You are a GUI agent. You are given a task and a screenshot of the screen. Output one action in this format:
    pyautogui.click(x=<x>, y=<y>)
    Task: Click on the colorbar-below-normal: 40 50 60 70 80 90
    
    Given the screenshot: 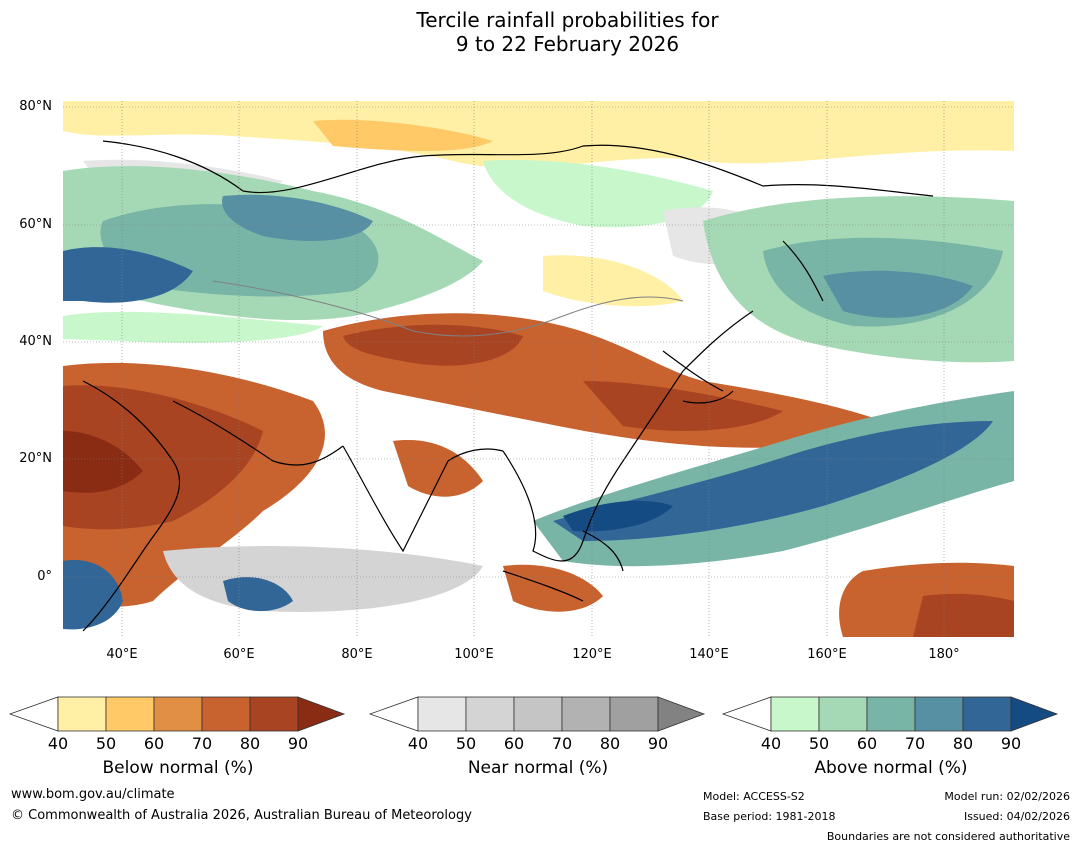 What is the action you would take?
    pyautogui.click(x=177, y=726)
    